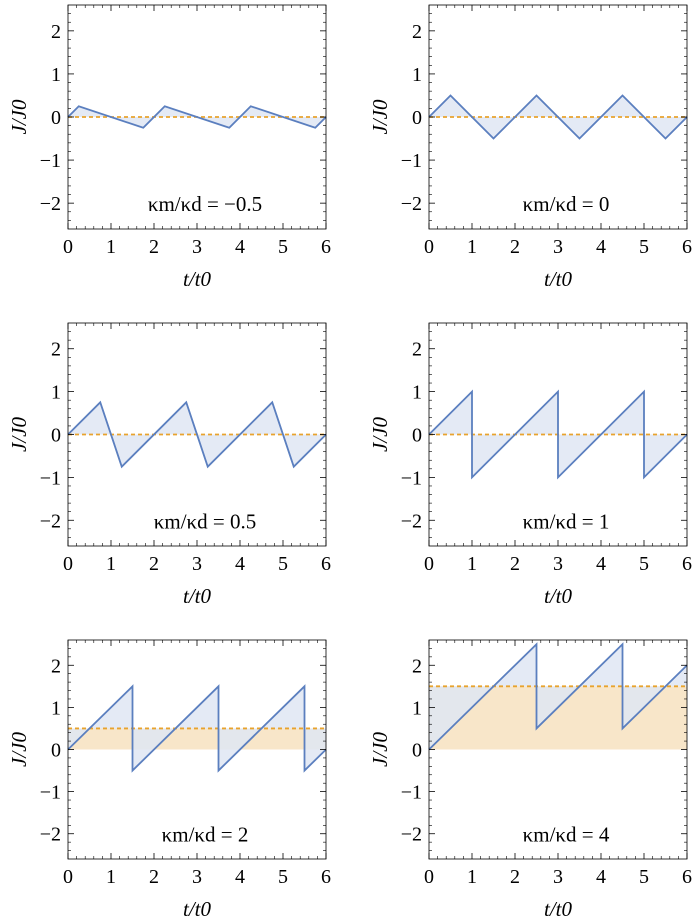 Image resolution: width=700 pixels, height=924 pixels. What do you see at coordinates (205, 521) in the screenshot?
I see `panel-annotation: κm/κd = 0.5` at bounding box center [205, 521].